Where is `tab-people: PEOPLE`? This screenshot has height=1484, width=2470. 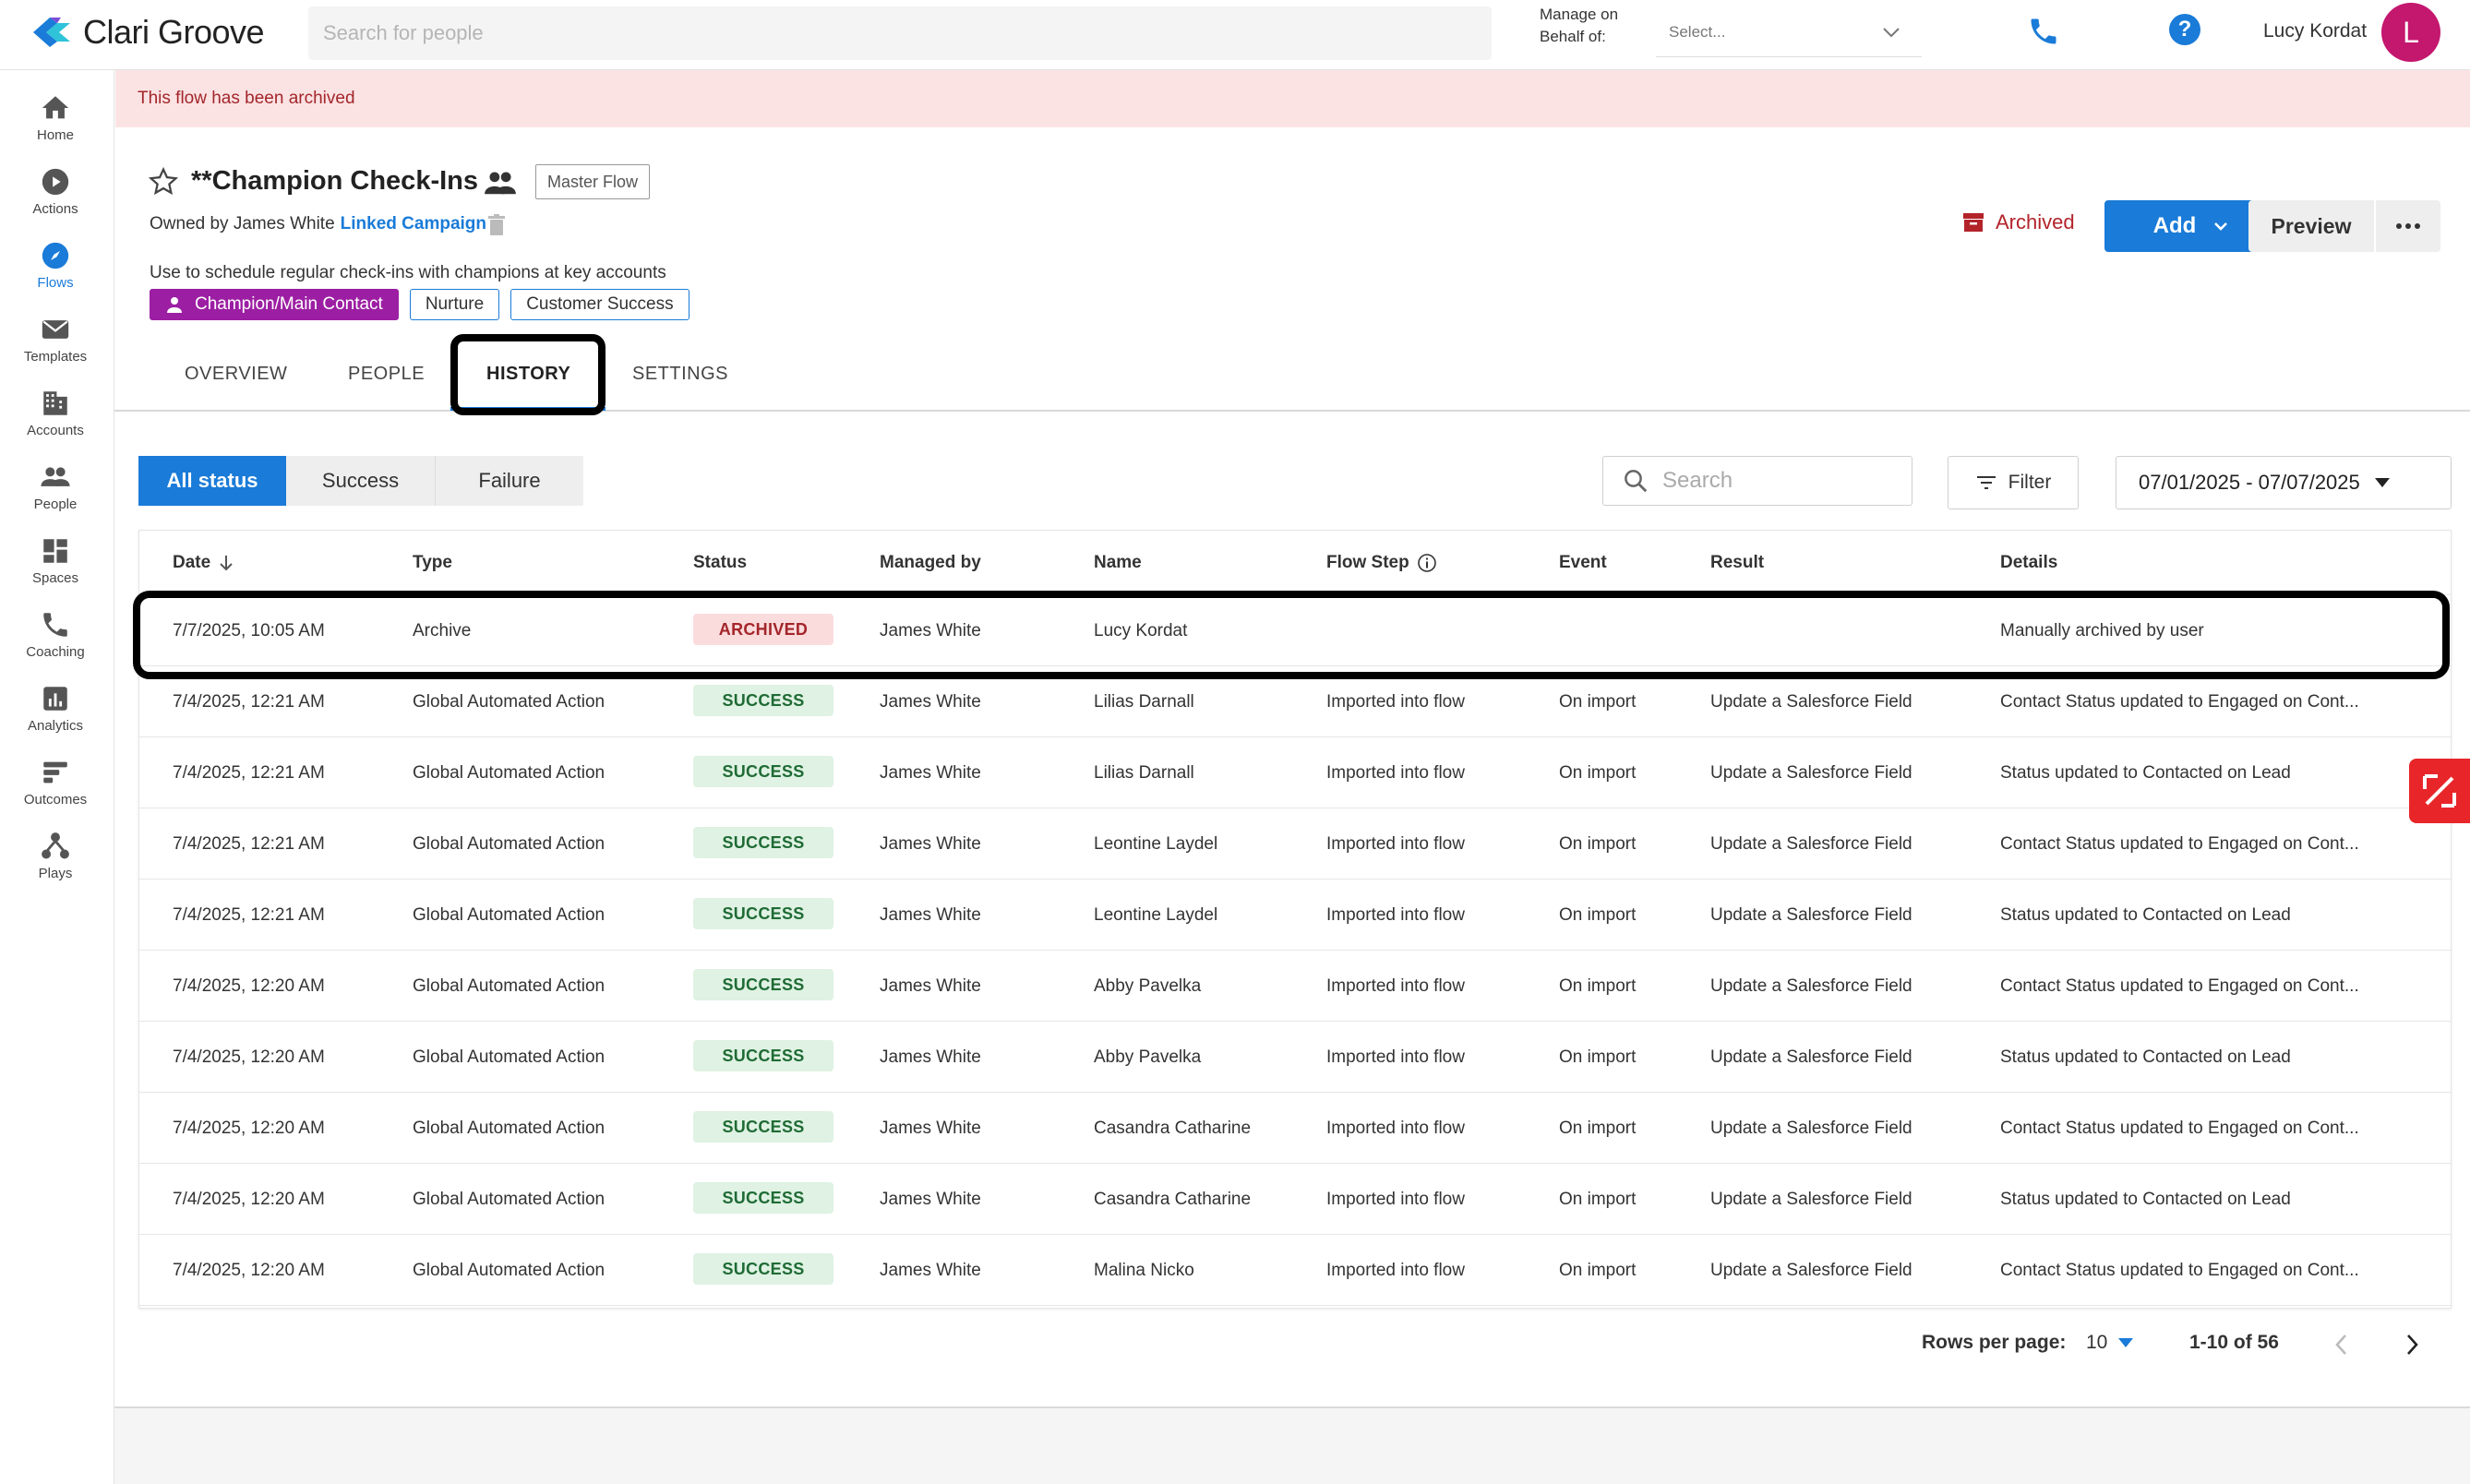 tab-people: PEOPLE is located at coordinates (387, 374).